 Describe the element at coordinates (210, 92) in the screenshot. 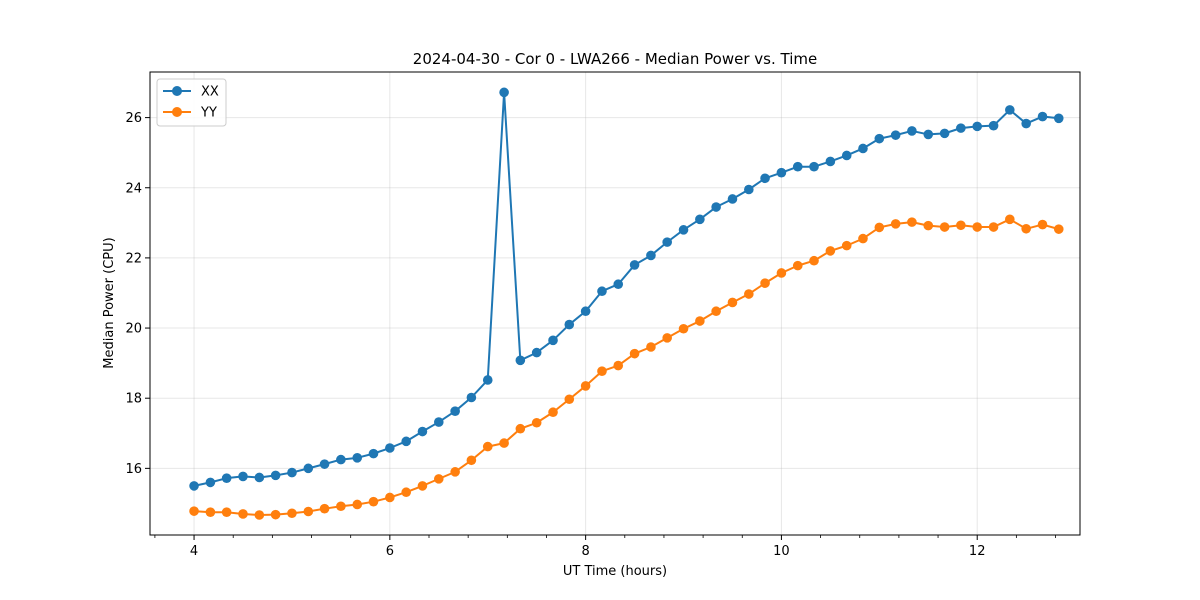

I see `legend-xx-label: XX` at that location.